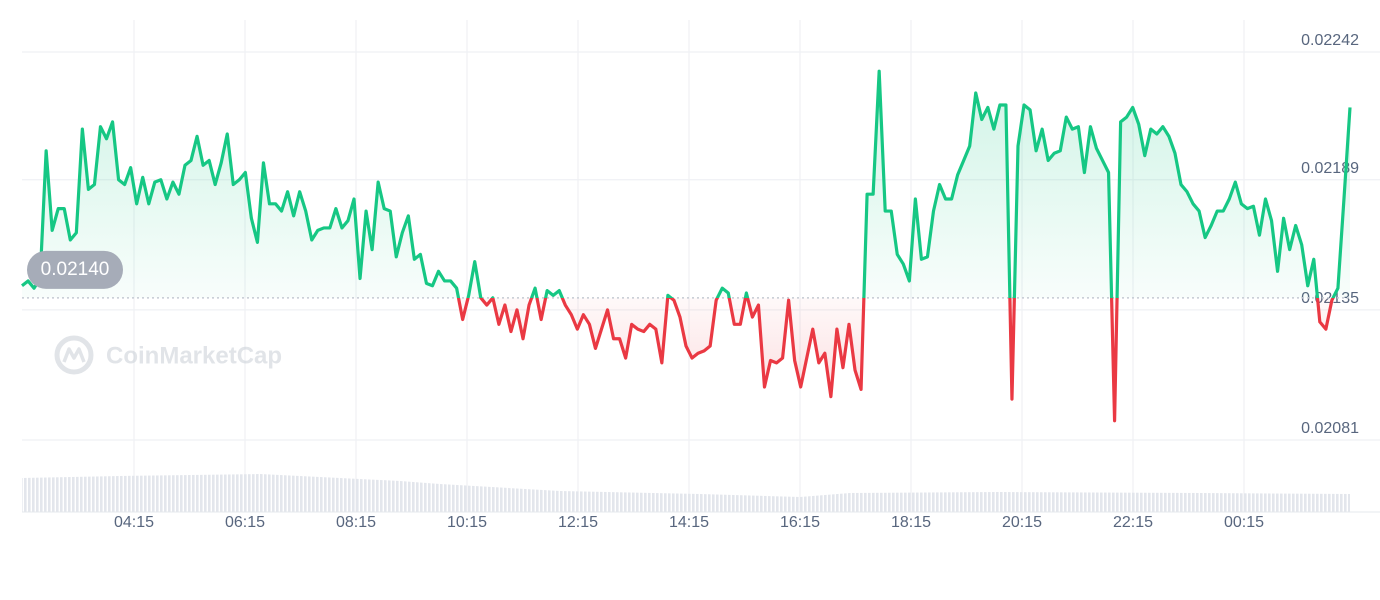  What do you see at coordinates (467, 522) in the screenshot?
I see `x-tick-label: 10:15` at bounding box center [467, 522].